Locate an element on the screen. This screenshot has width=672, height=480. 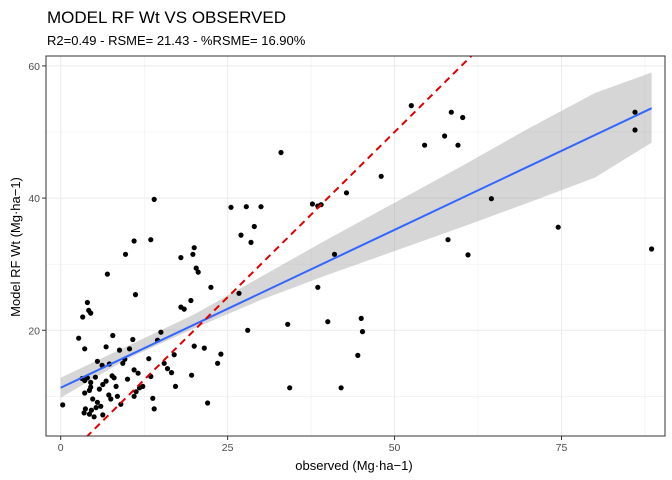
chart-subtitle: R2=0.49 - RSME= 21.43 - %RSME= 16.90% is located at coordinates (176, 40).